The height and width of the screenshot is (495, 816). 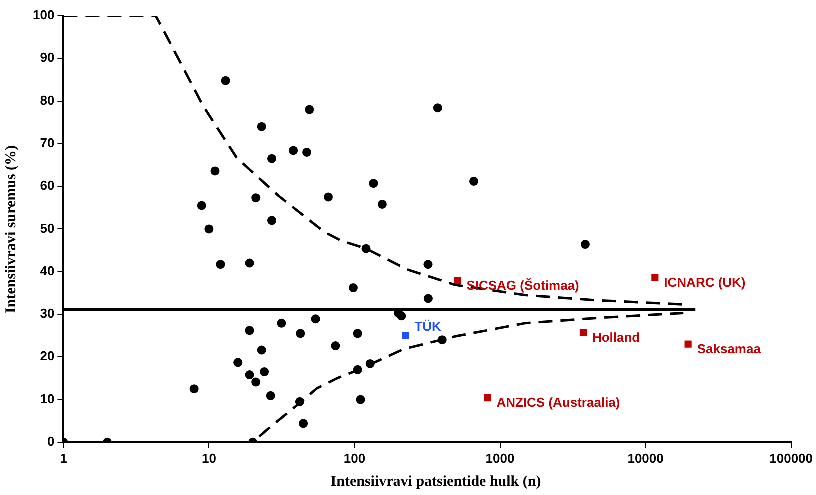 What do you see at coordinates (523, 285) in the screenshot?
I see `data-label: SICSAG (Šotimaa)` at bounding box center [523, 285].